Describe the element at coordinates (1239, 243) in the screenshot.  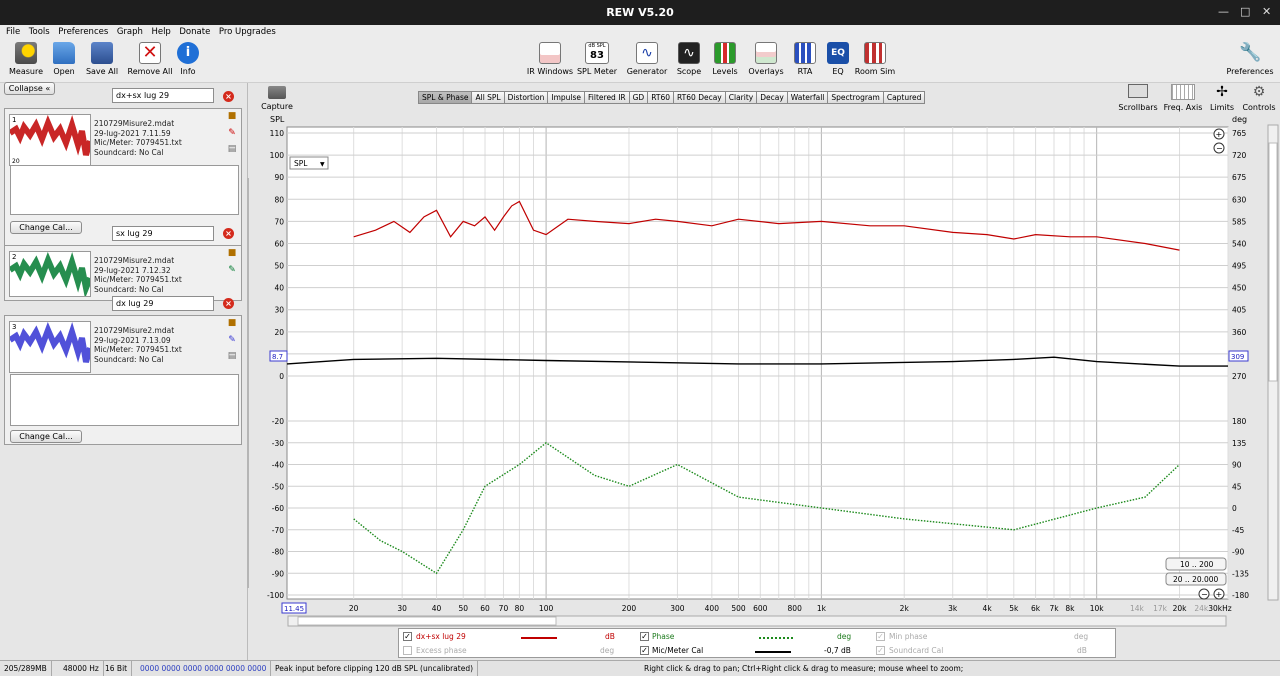
I see `y-tick-label-right: 540` at that location.